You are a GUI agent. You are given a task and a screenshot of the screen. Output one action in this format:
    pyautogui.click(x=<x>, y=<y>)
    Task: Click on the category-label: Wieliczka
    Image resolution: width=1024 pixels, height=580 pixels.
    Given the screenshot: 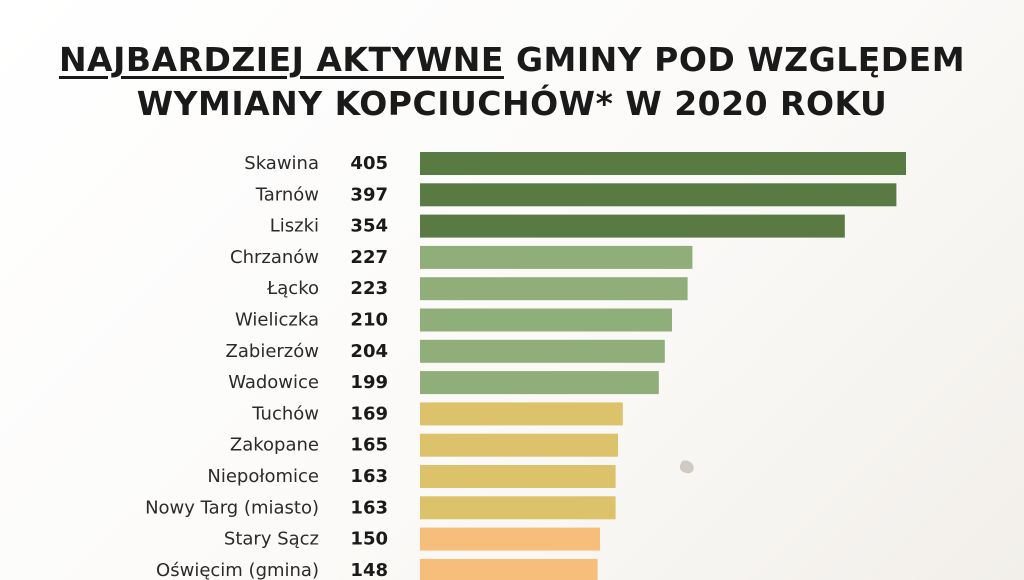 What is the action you would take?
    pyautogui.click(x=277, y=320)
    